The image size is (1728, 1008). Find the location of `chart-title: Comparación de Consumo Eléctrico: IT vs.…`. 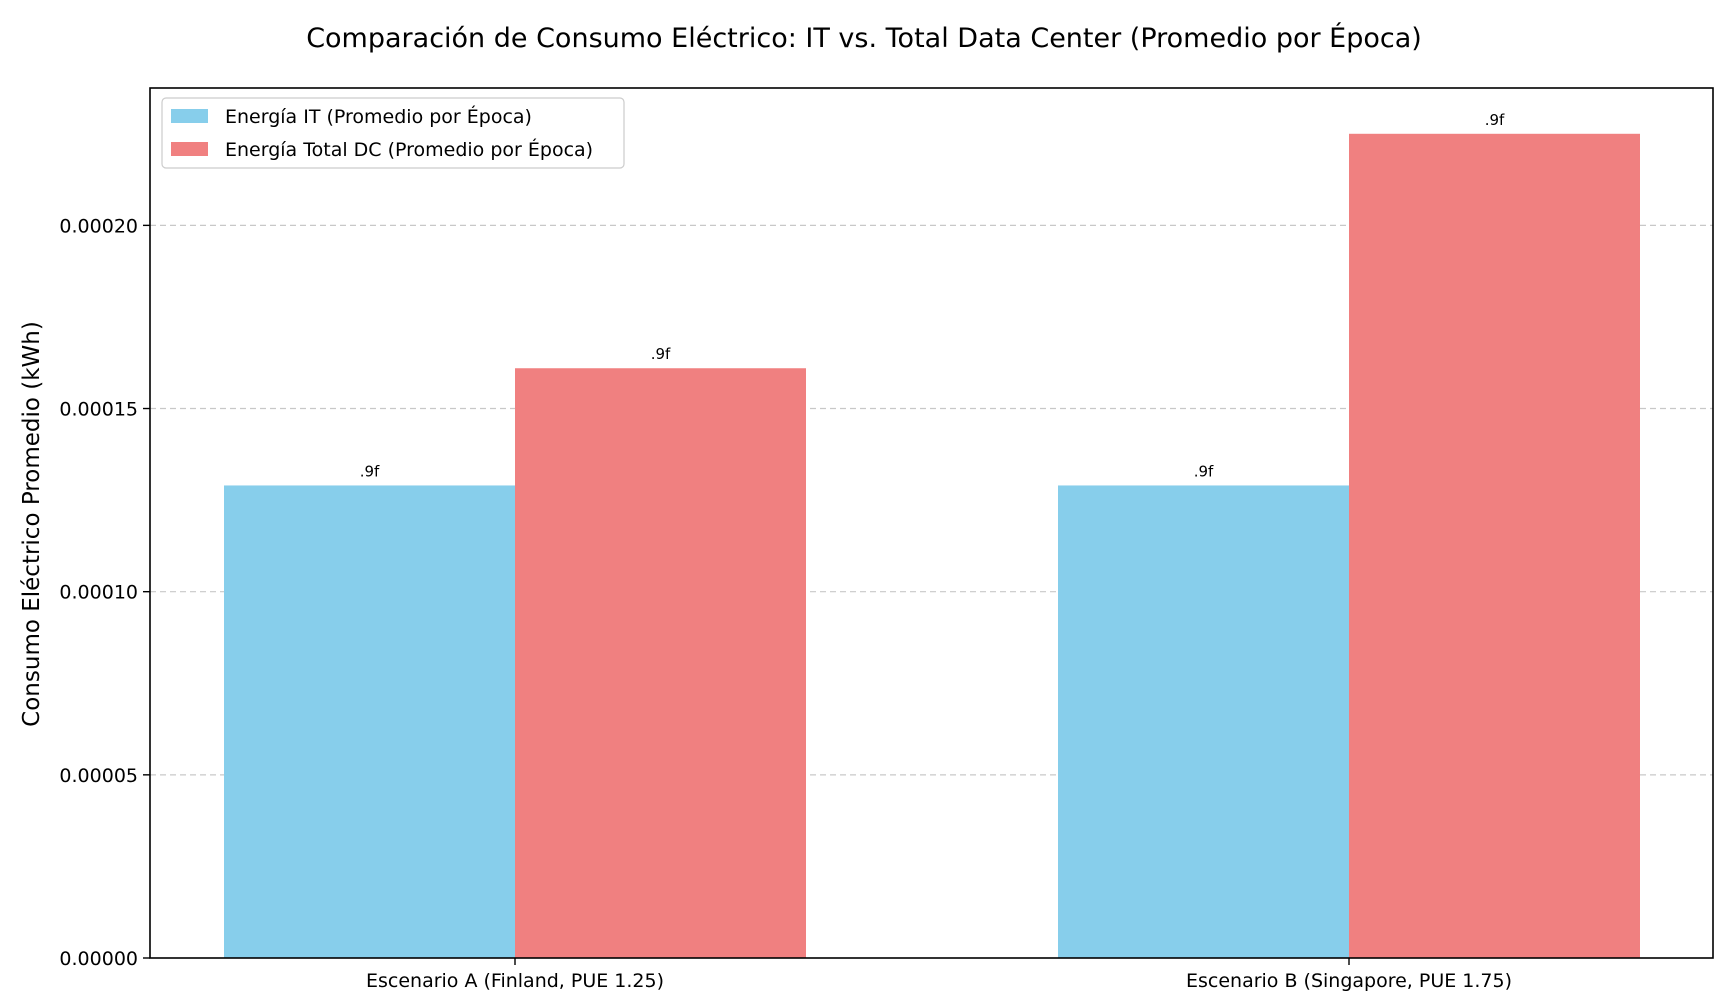

chart-title: Comparación de Consumo Eléctrico: IT vs.… is located at coordinates (864, 38).